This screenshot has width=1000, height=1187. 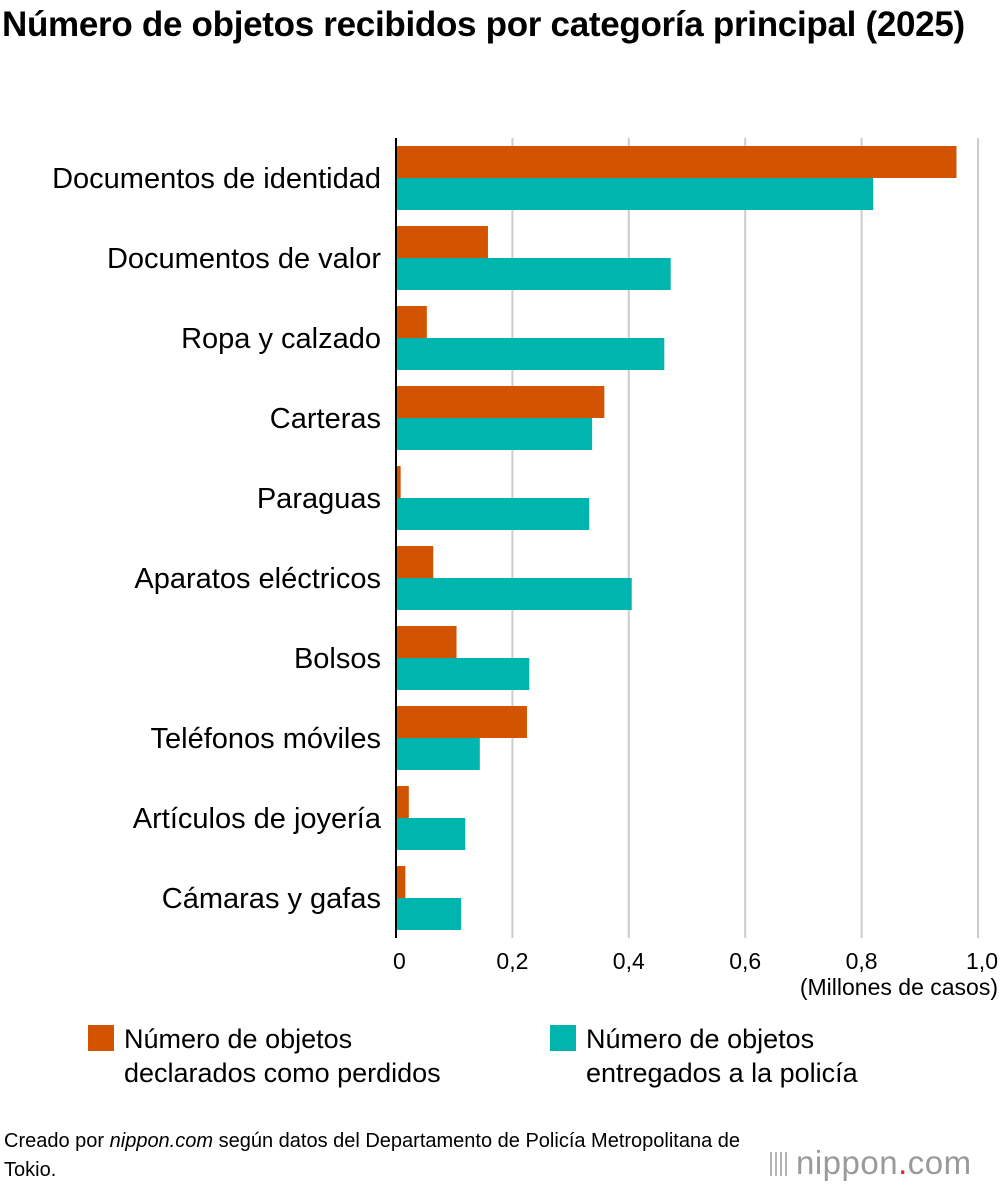 What do you see at coordinates (266, 739) in the screenshot?
I see `category-label: Teléfonos móviles` at bounding box center [266, 739].